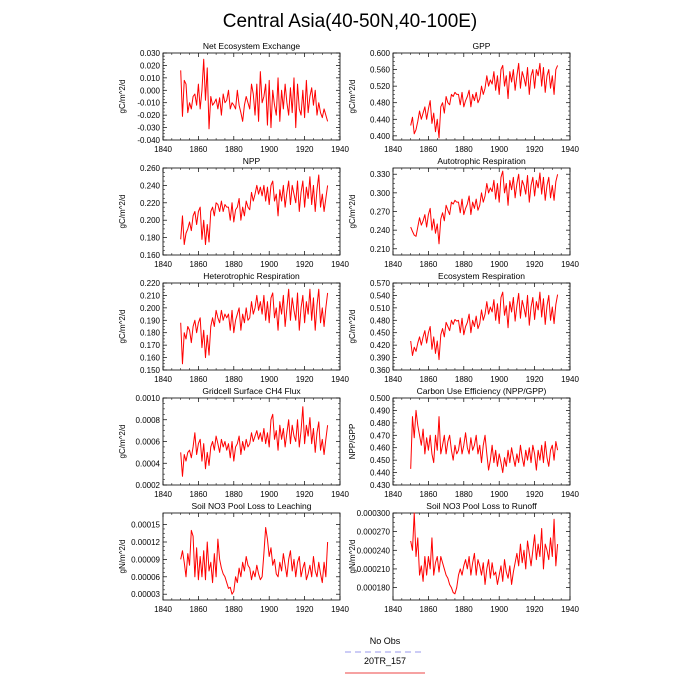 This screenshot has height=700, width=700. Describe the element at coordinates (251, 391) in the screenshot. I see `panel-title: Gridcell Surface CH4 Flux` at that location.